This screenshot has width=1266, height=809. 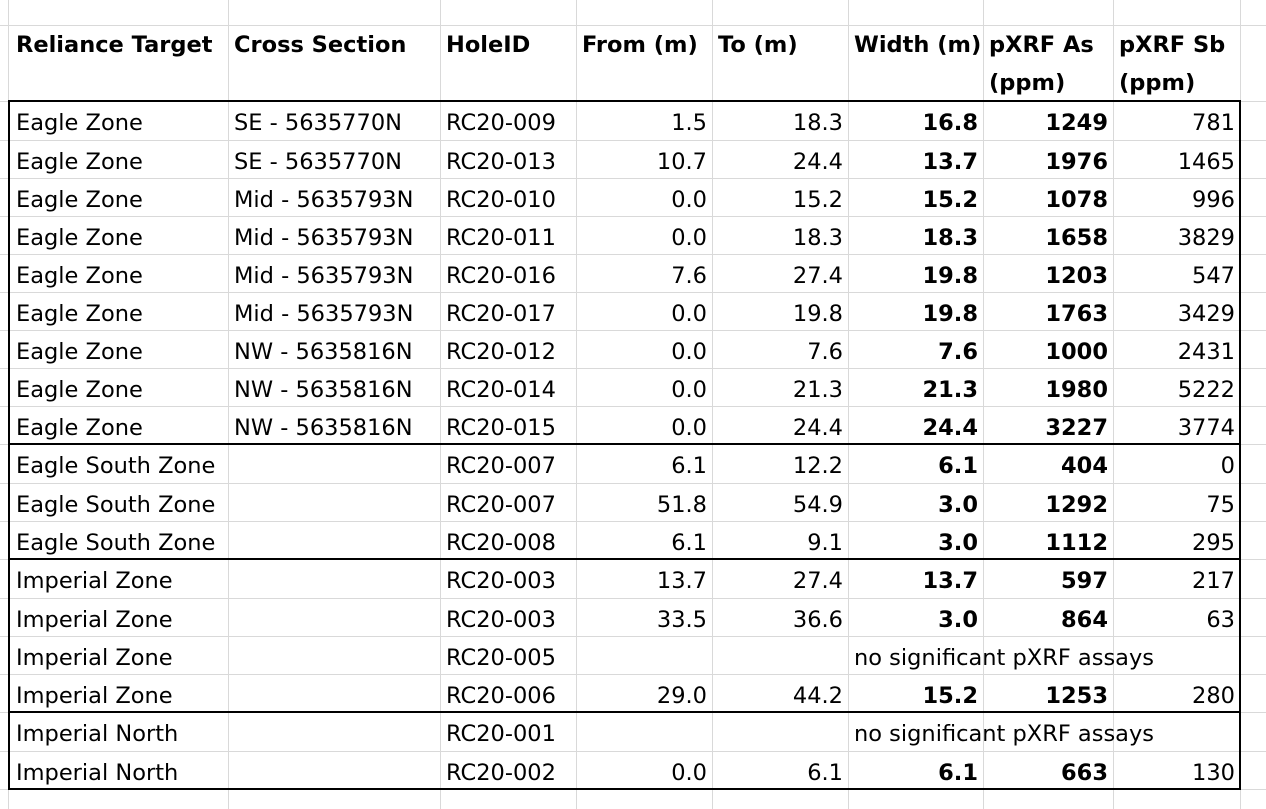 What do you see at coordinates (1220, 505) in the screenshot?
I see `cell-sb: 75` at bounding box center [1220, 505].